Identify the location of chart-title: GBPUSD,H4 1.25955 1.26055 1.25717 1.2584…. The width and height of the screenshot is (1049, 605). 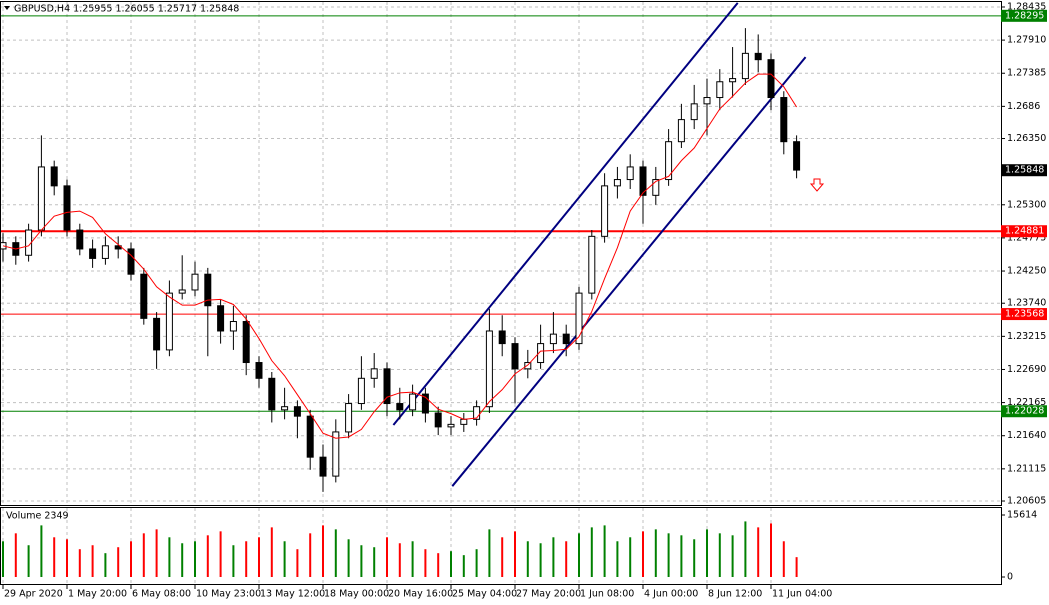
(126, 9).